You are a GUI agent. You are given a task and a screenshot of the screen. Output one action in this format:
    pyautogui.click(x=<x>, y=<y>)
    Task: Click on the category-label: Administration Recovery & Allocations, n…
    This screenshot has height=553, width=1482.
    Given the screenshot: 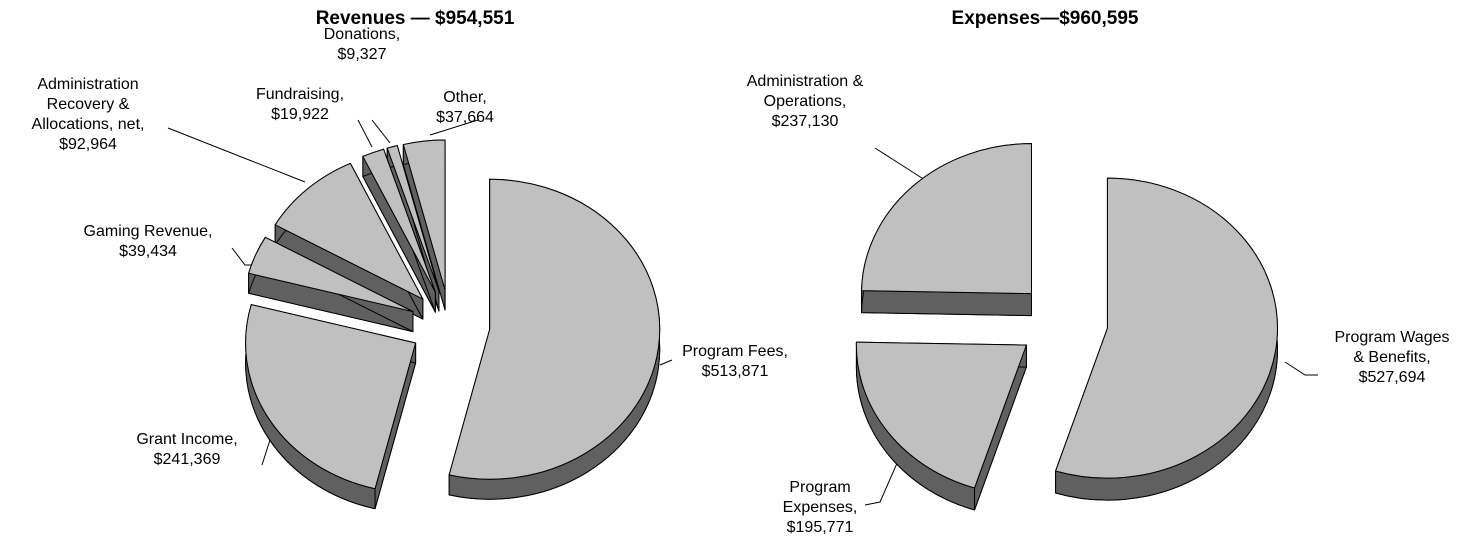 What is the action you would take?
    pyautogui.click(x=88, y=104)
    